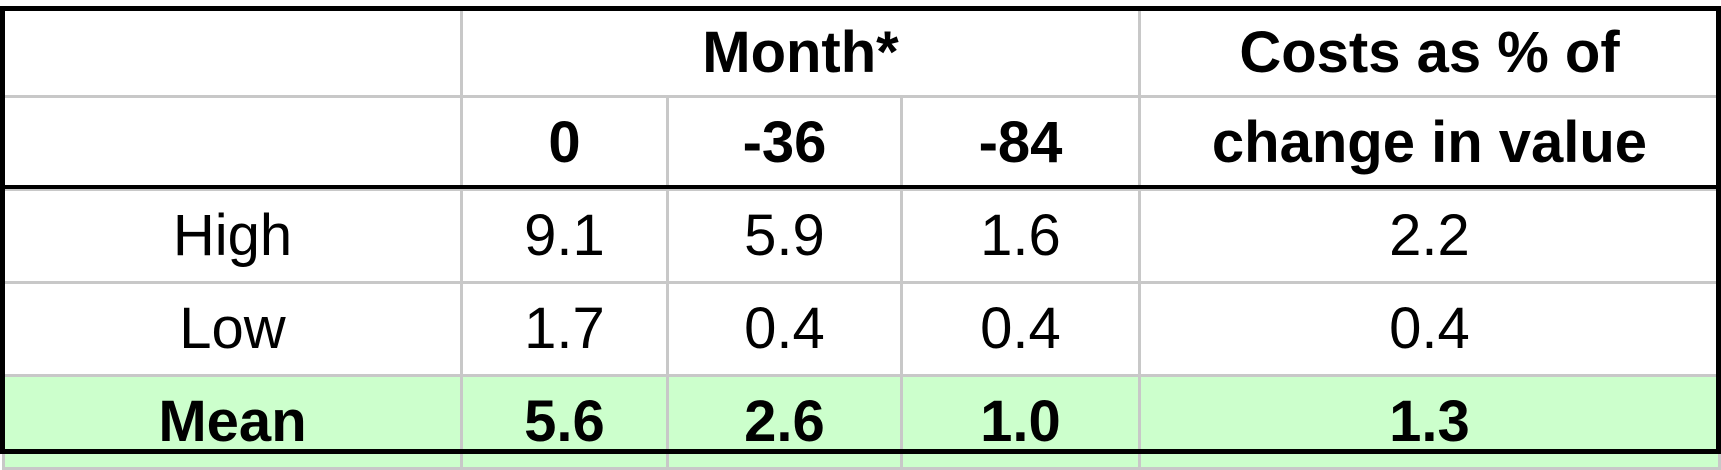  Describe the element at coordinates (784, 236) in the screenshot. I see `cell-high-36: 5.9` at that location.